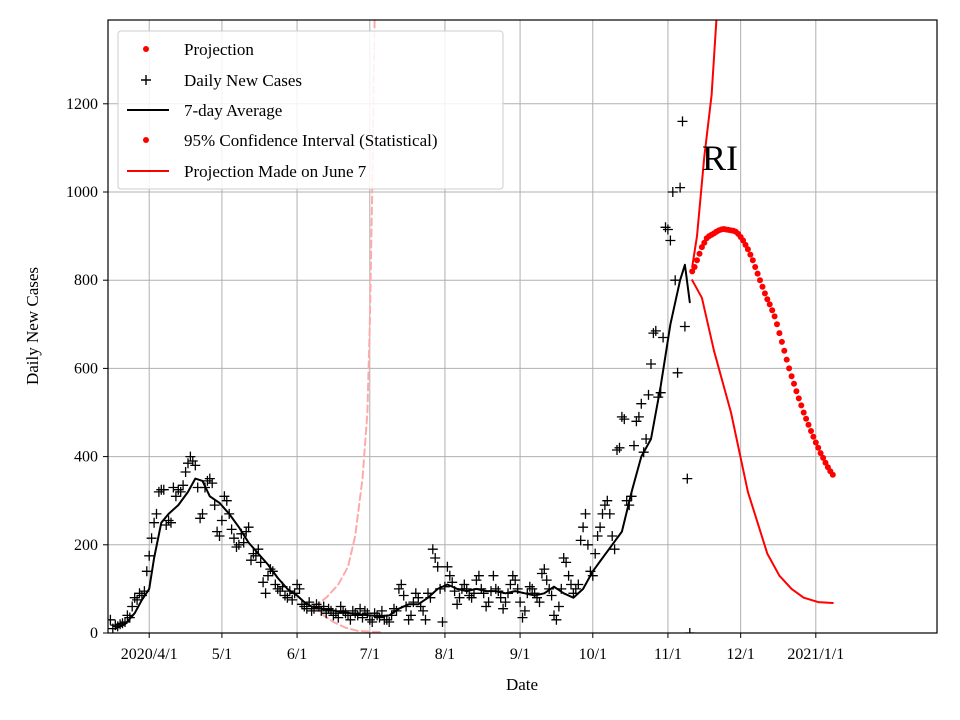 This screenshot has width=960, height=720. What do you see at coordinates (720, 158) in the screenshot?
I see `state-label: RI` at bounding box center [720, 158].